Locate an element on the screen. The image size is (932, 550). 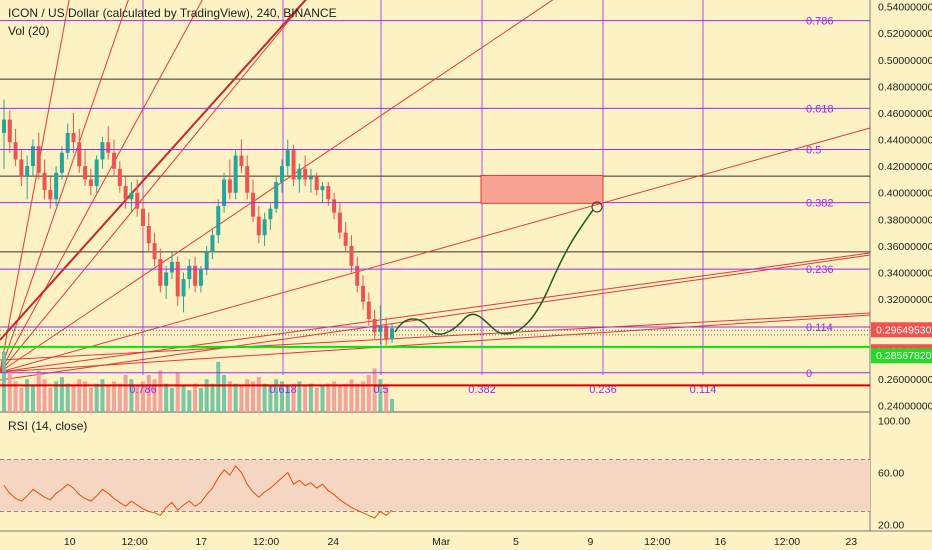
price-tick-label: 0.40000000 is located at coordinates (905, 194).